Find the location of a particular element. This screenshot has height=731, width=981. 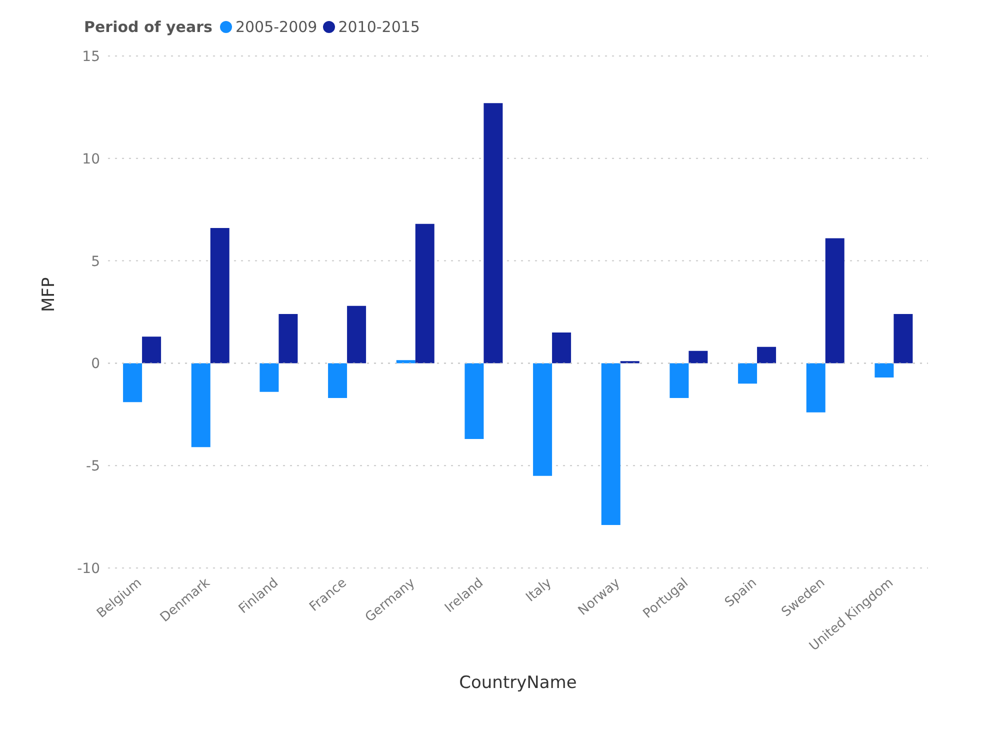

legend-label: 2005-2009 is located at coordinates (276, 27).